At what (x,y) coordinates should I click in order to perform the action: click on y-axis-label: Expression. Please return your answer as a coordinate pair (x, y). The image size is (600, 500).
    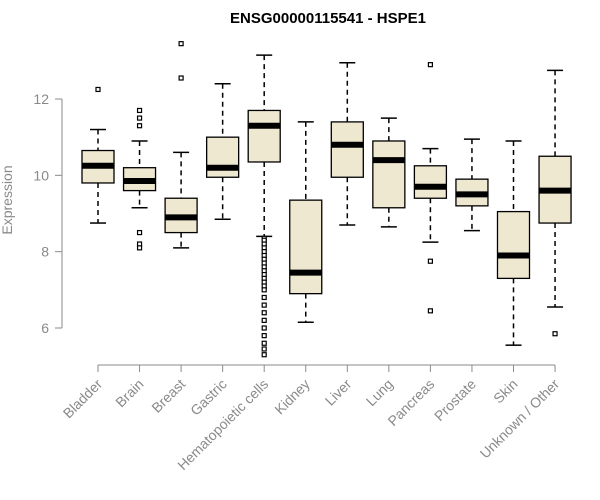
    Looking at the image, I should click on (7, 199).